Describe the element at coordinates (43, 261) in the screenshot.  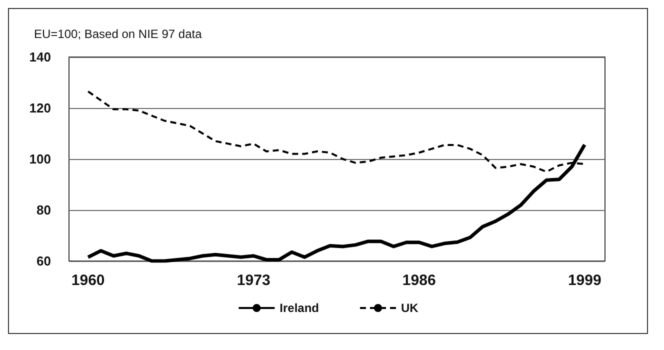
I see `y-tick-label: 60` at that location.